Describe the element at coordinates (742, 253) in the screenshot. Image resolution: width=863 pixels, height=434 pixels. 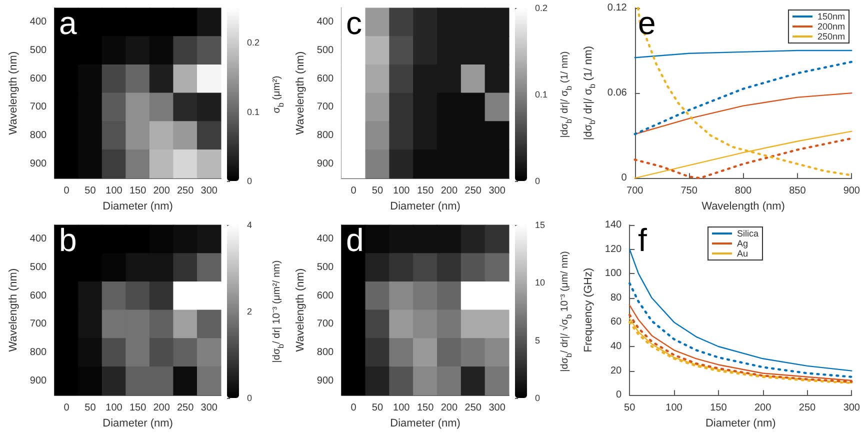
I see `legend-label: Au` at that location.